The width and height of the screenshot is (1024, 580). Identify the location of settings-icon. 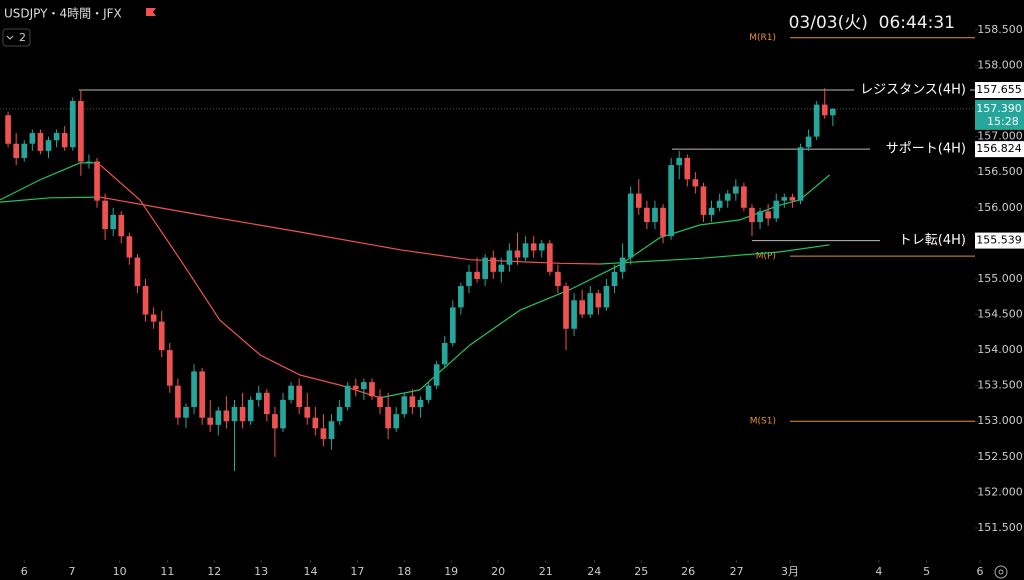
(1001, 572).